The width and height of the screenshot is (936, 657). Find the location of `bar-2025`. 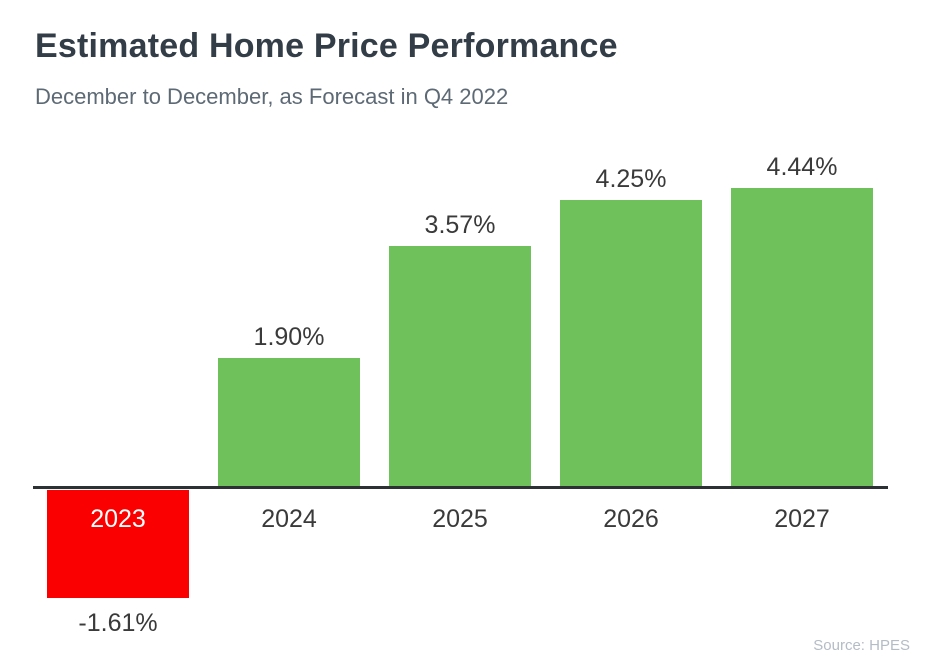

bar-2025 is located at coordinates (460, 366).